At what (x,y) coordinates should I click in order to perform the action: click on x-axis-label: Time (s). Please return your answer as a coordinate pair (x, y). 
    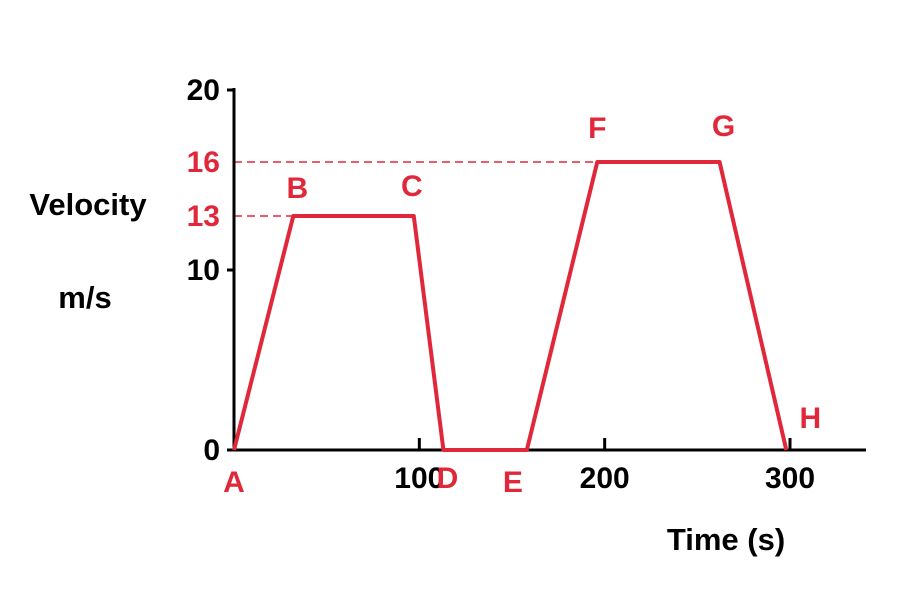
    Looking at the image, I should click on (726, 539).